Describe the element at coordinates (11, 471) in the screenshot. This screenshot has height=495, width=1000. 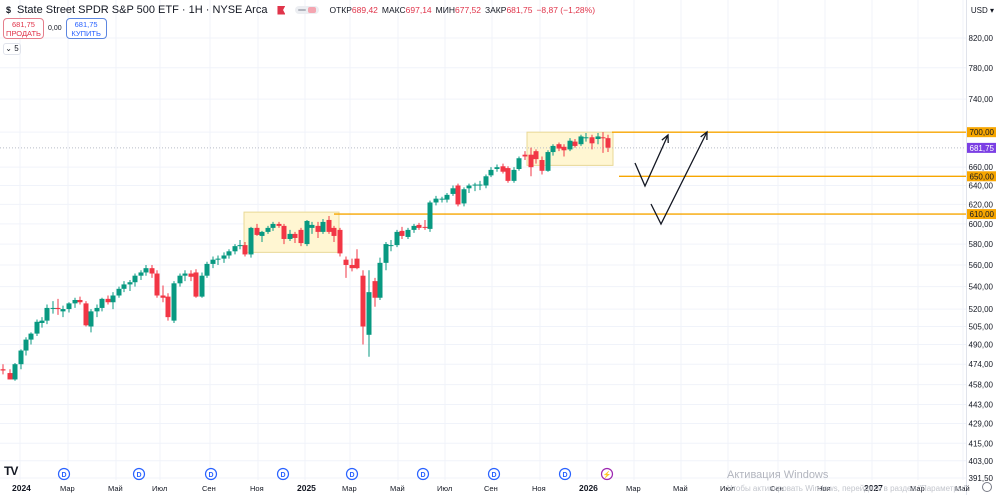
I see `tradingview-logo-icon: TV` at that location.